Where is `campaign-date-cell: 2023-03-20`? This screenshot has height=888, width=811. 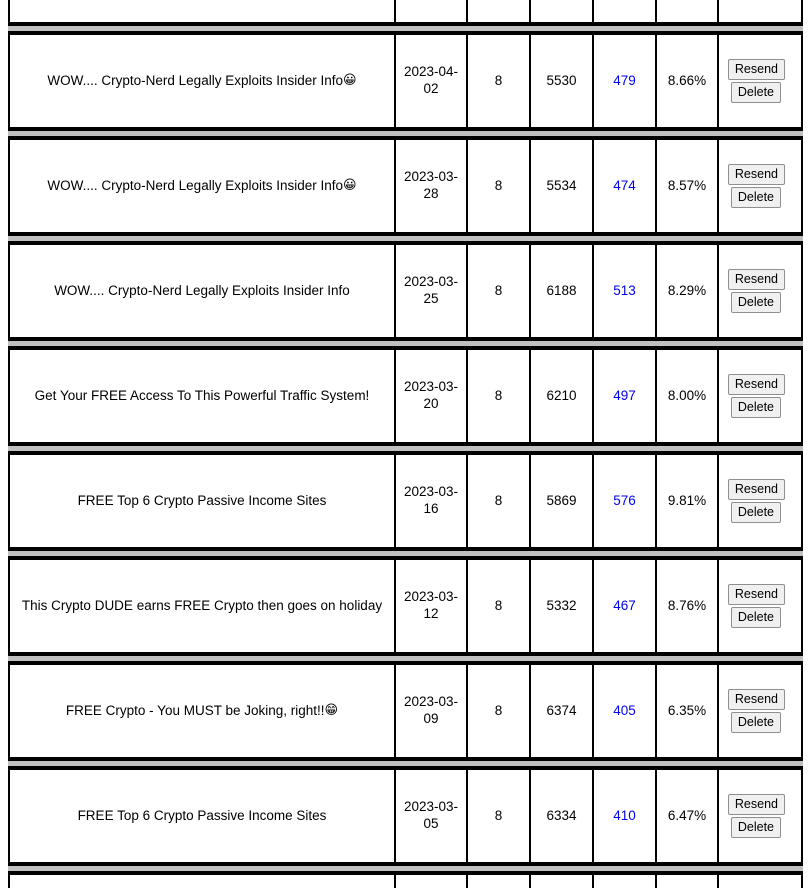
campaign-date-cell: 2023-03-20 is located at coordinates (432, 396).